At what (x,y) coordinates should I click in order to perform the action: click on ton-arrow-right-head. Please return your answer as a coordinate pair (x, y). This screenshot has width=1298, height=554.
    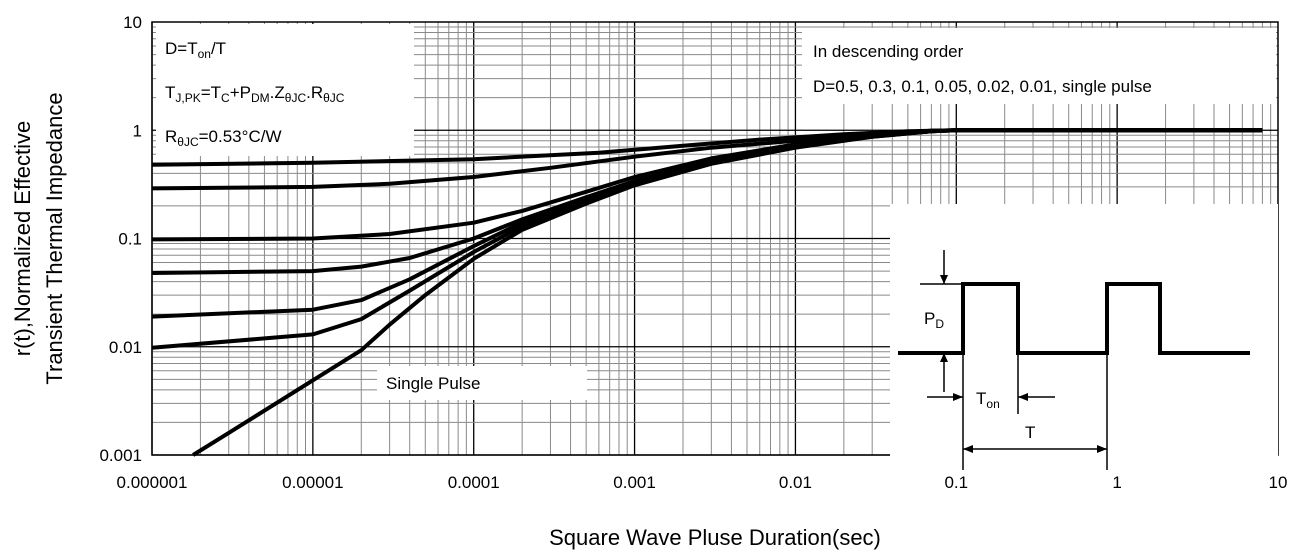
    Looking at the image, I should click on (1023, 397).